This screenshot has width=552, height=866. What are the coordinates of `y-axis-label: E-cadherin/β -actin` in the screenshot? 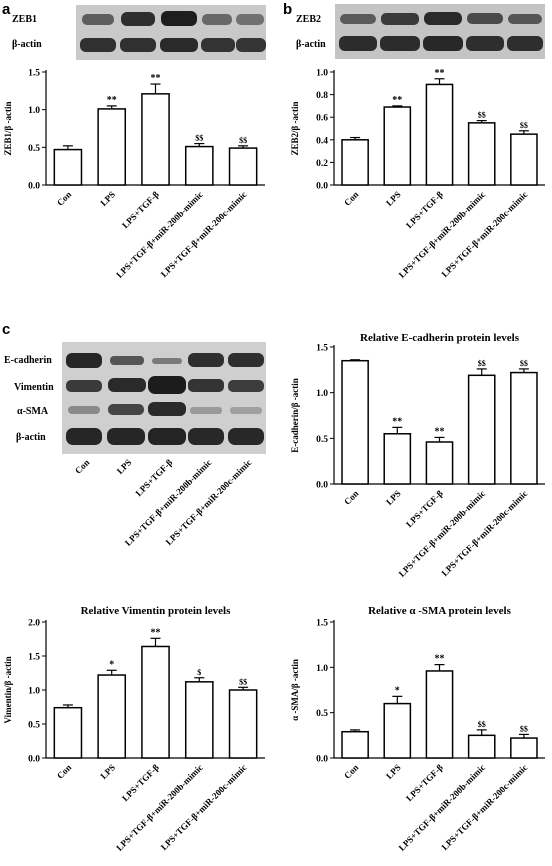 It's located at (295, 415).